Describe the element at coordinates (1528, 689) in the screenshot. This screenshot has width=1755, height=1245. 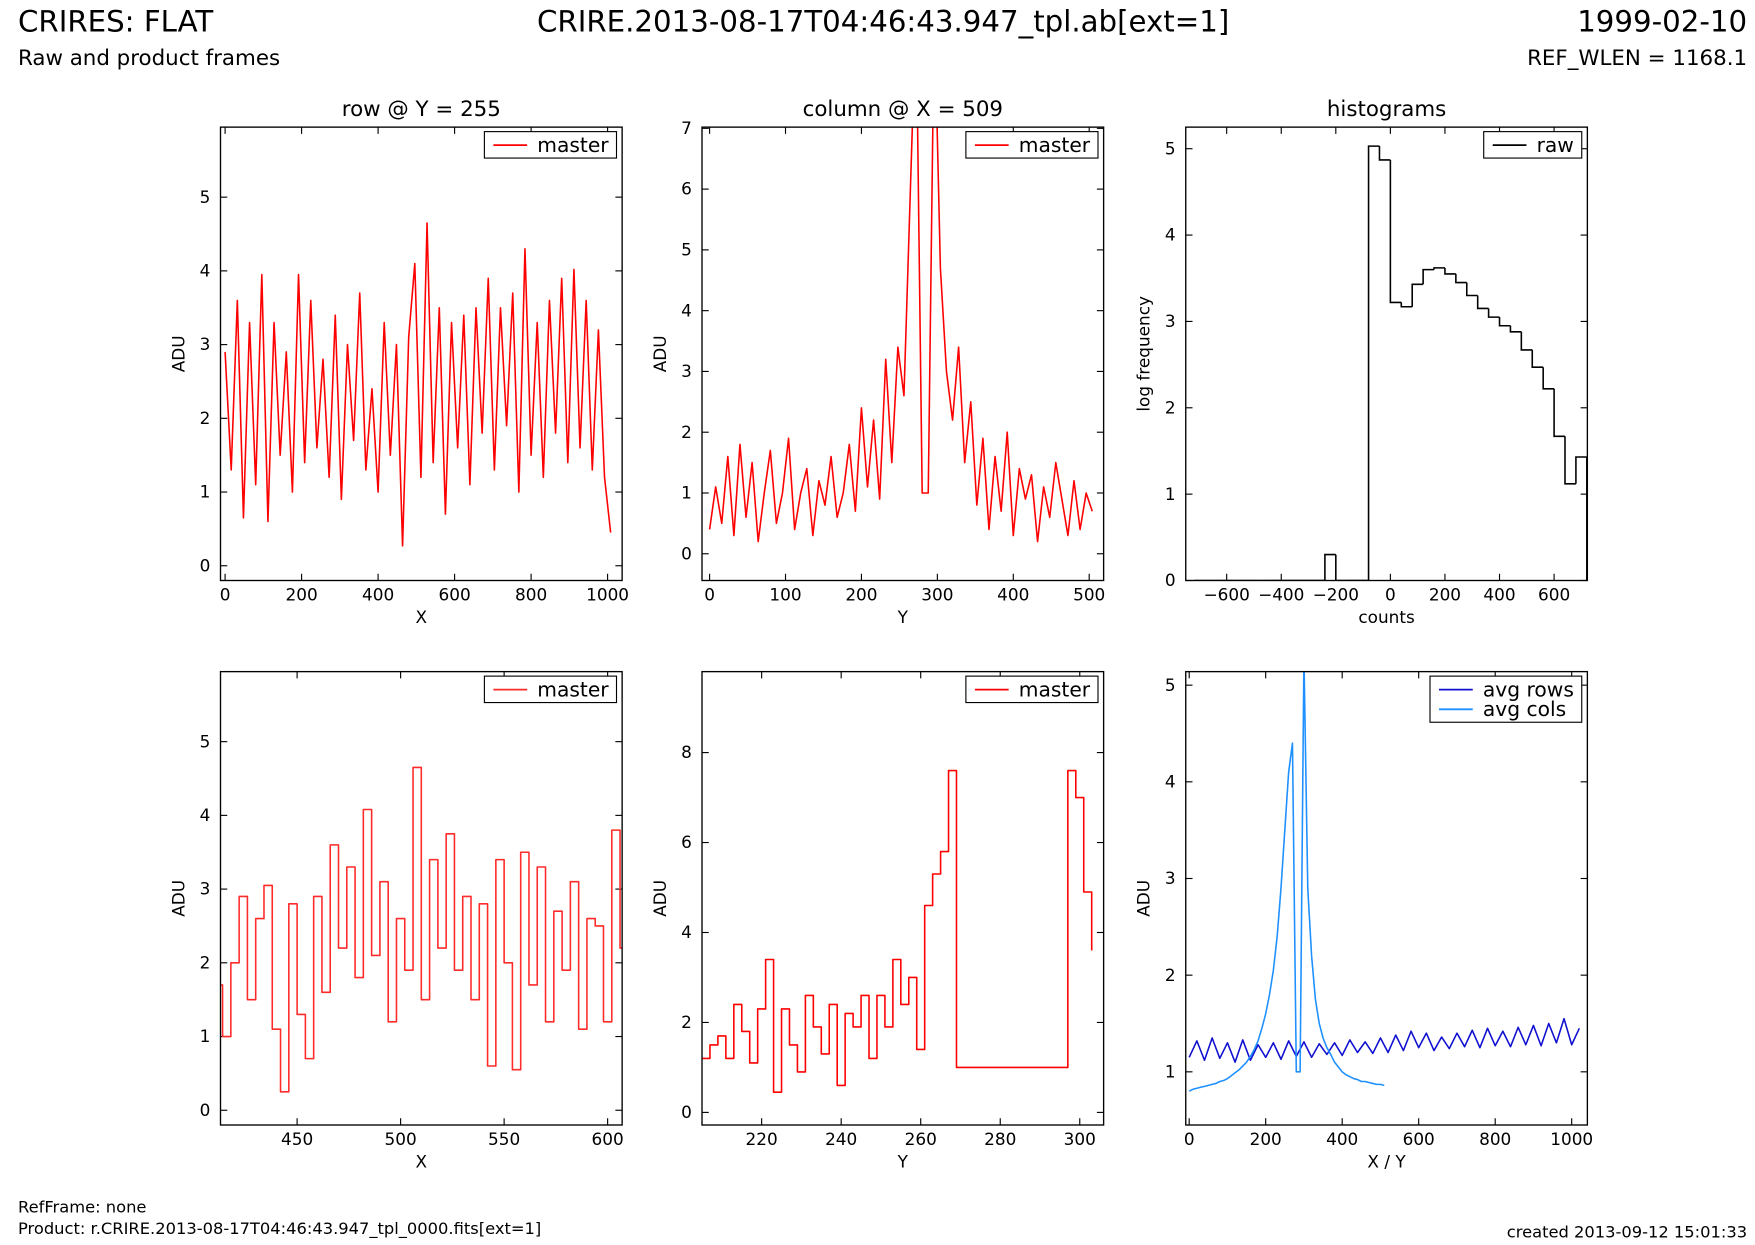
I see `legend-label: avg rows` at that location.